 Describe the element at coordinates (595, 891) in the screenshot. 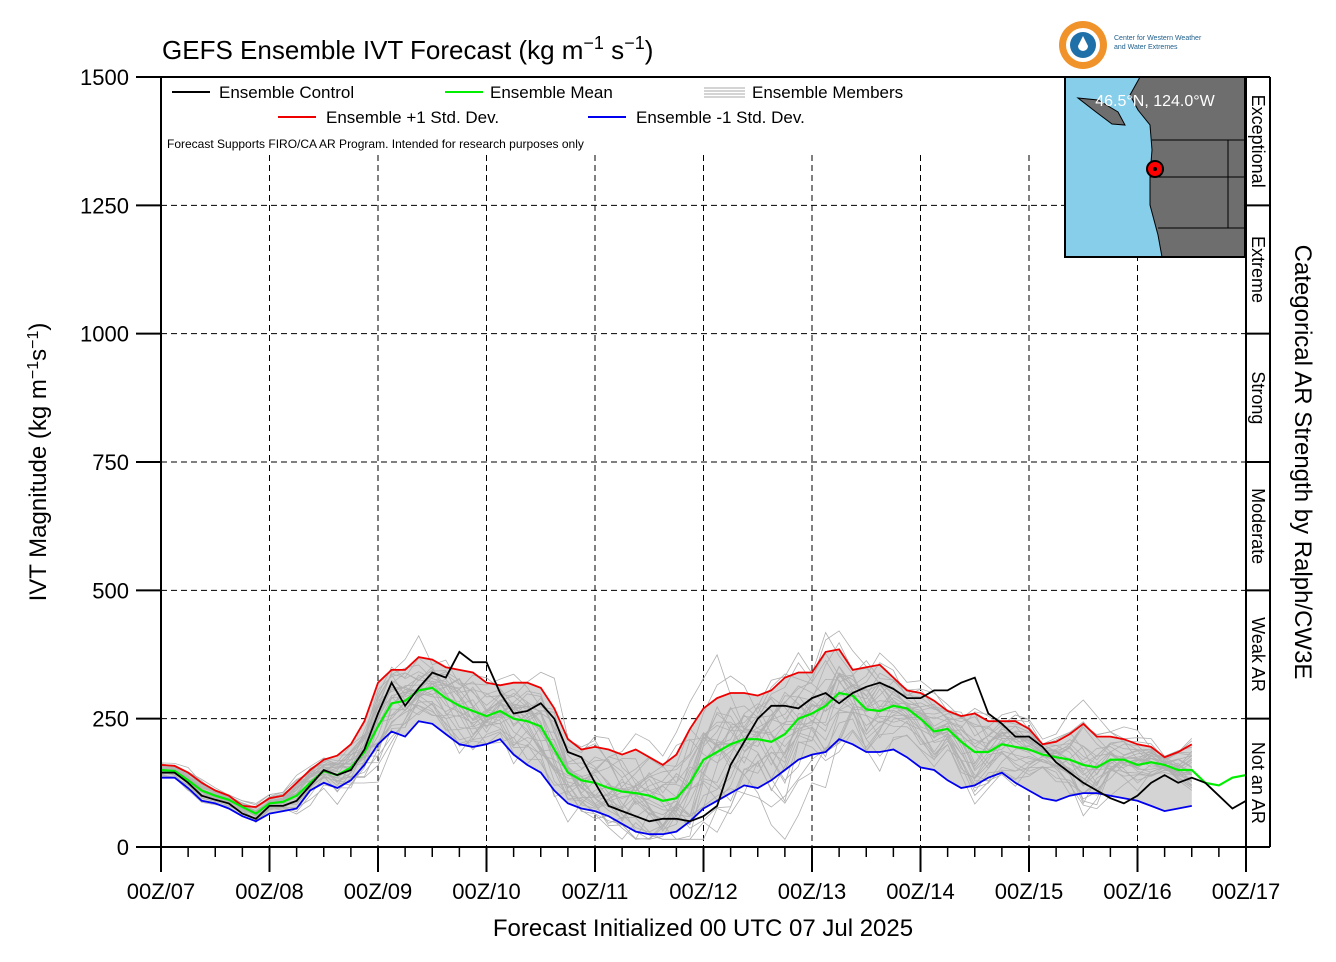

I see `x-tick-label-4: 00Z/11` at that location.